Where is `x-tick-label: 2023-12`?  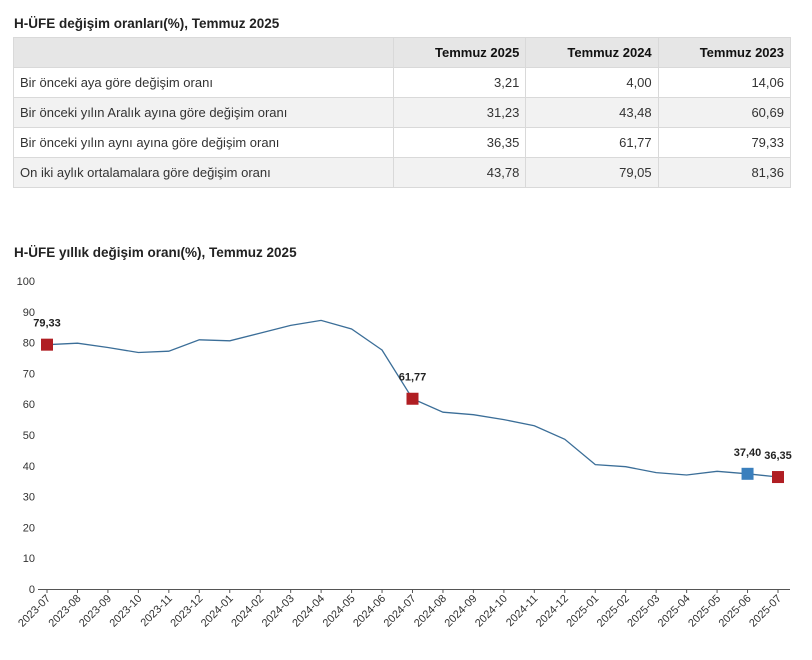 x-tick-label: 2023-12 is located at coordinates (186, 611).